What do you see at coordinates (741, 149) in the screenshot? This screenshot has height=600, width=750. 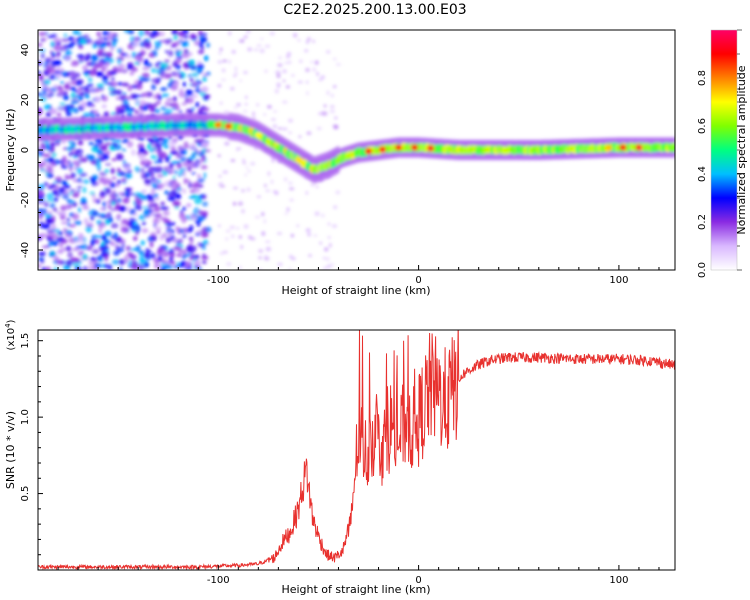 I see `colorbar-label: Normalized spectral amplitude` at bounding box center [741, 149].